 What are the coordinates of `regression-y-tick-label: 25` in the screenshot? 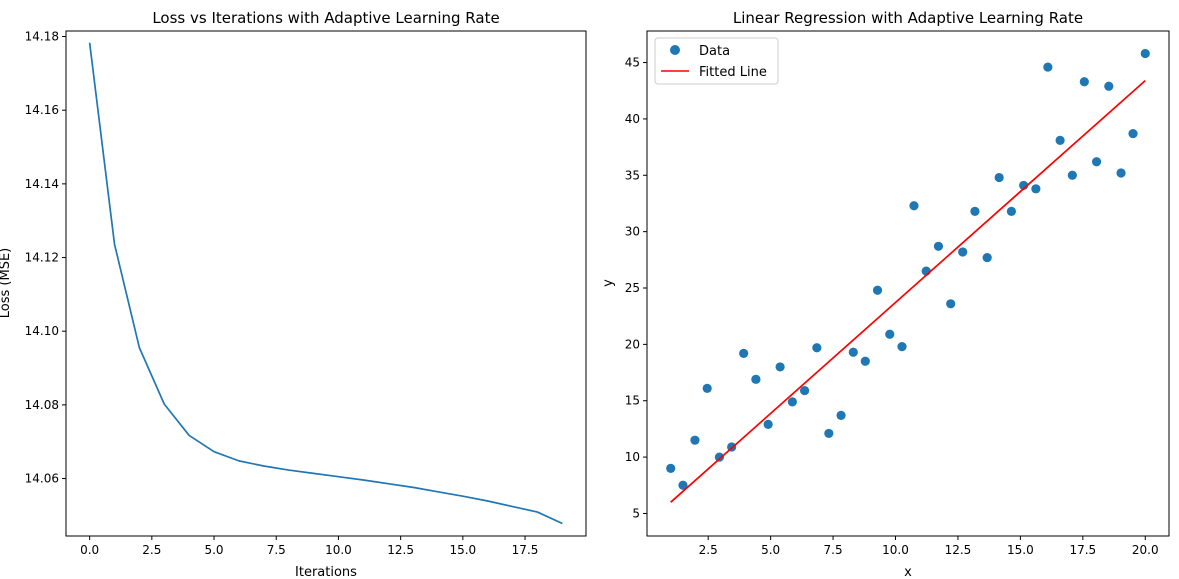 It's located at (632, 288).